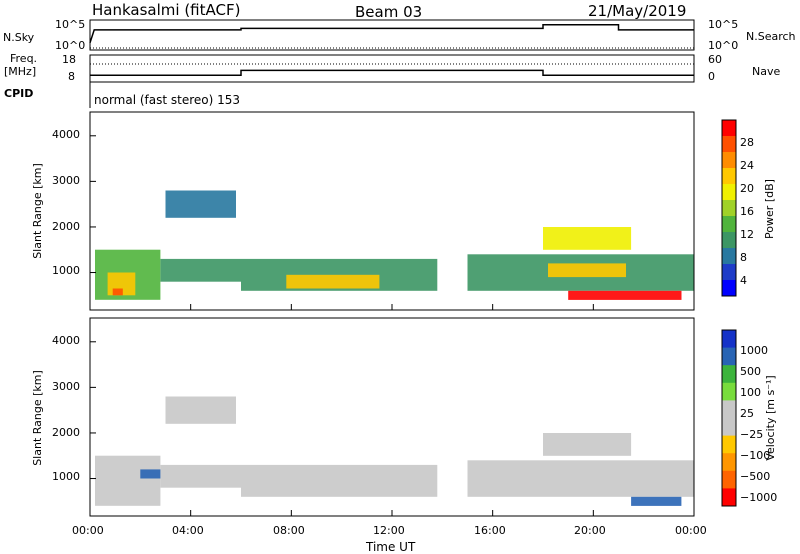  What do you see at coordinates (590, 530) in the screenshot?
I see `xtick-2000: 20:00` at bounding box center [590, 530].